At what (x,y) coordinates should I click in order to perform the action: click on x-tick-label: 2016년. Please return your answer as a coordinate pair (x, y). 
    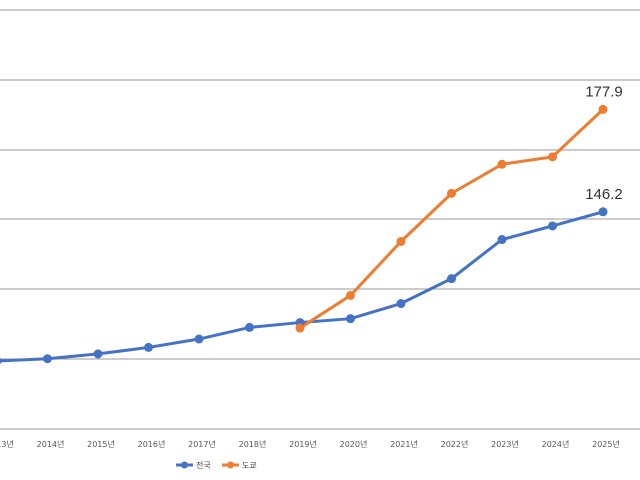
    Looking at the image, I should click on (152, 444).